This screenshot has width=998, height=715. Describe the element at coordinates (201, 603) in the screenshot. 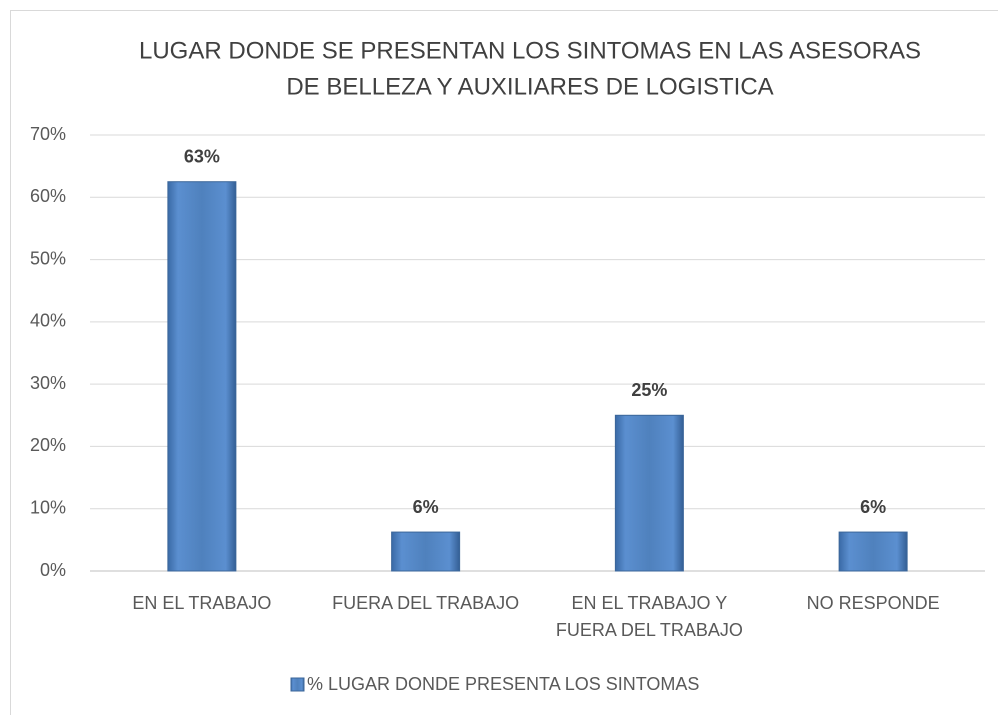

I see `x-tick-label: EN EL TRABAJO` at that location.